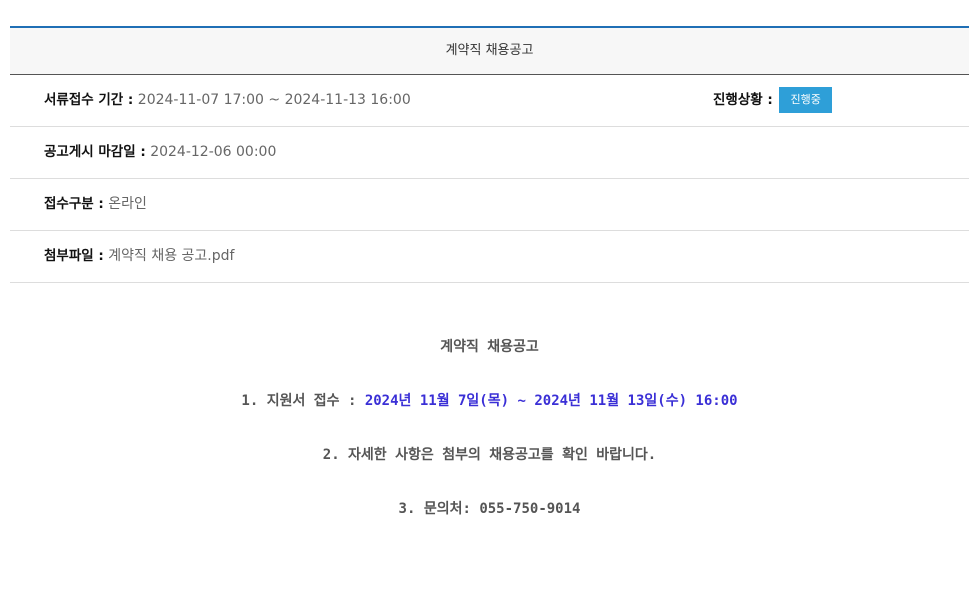 The height and width of the screenshot is (596, 979). Describe the element at coordinates (743, 100) in the screenshot. I see `status-label: 진행상황 :` at that location.